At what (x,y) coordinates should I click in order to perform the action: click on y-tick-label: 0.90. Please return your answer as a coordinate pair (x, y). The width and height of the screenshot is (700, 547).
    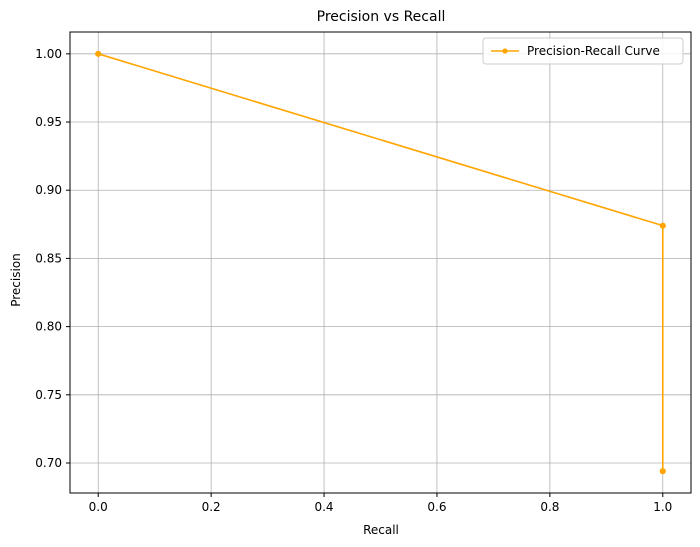
    Looking at the image, I should click on (48, 190).